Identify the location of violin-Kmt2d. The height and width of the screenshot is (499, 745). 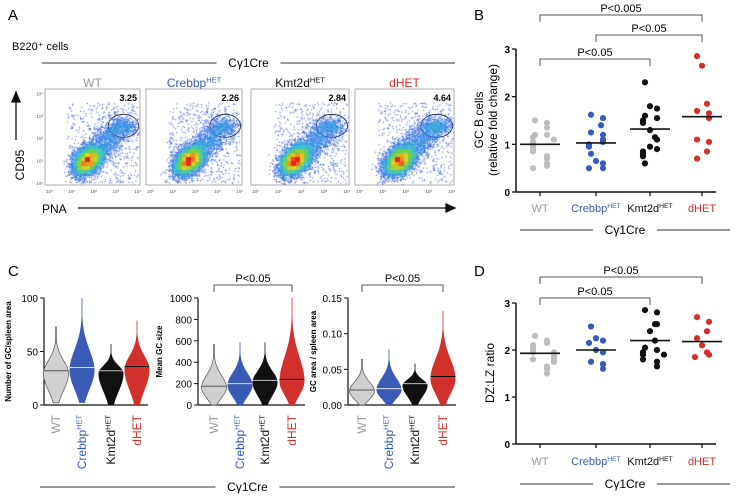
(265, 373).